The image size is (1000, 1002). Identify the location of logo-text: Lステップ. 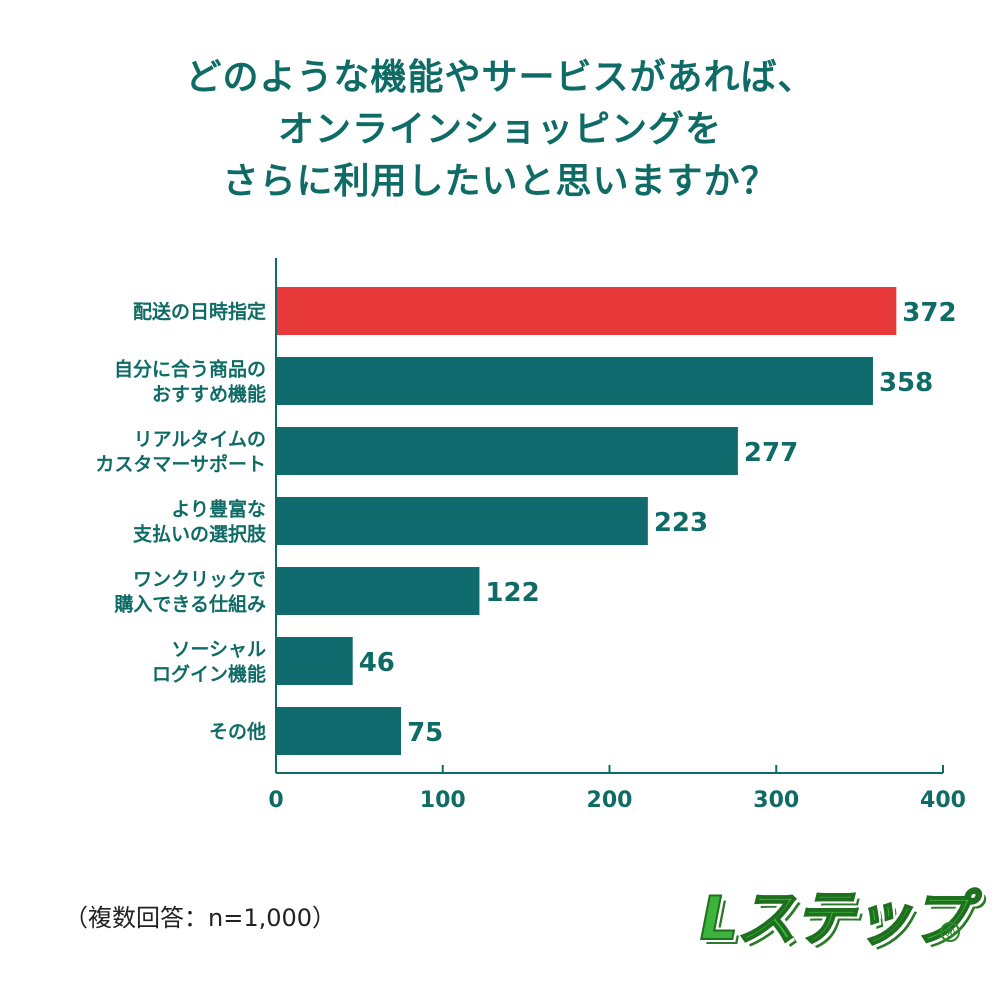
(835, 919).